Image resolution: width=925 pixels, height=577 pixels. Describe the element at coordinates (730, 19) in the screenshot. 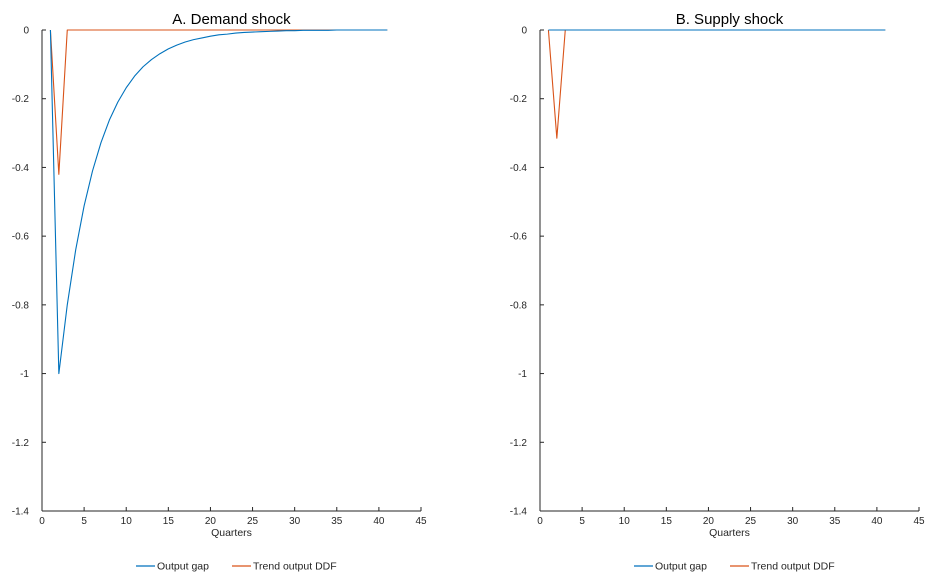

I see `chart-title: B. Supply shock` at that location.